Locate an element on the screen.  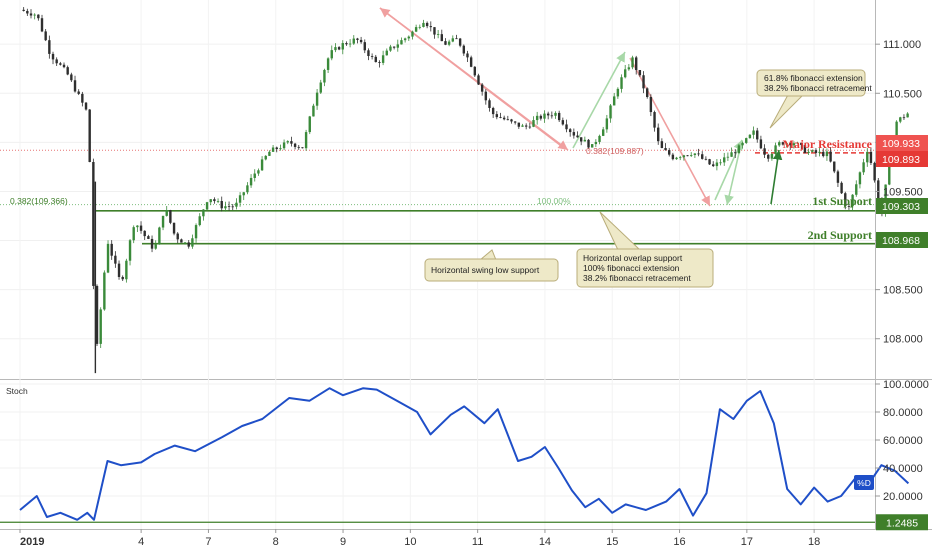
stoch-threshold-label-bg is located at coordinates (902, 522).